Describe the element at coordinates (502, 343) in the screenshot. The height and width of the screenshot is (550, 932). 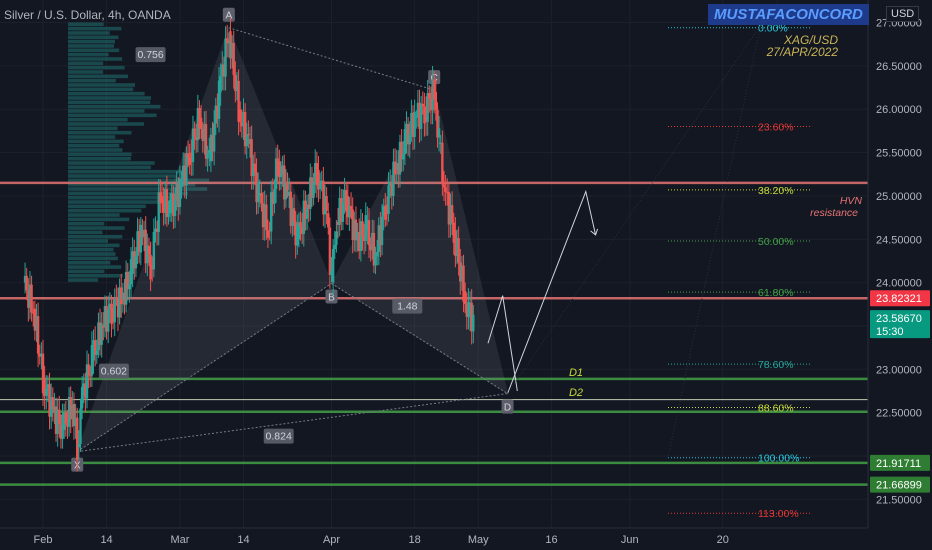
I see `short-term-path` at that location.